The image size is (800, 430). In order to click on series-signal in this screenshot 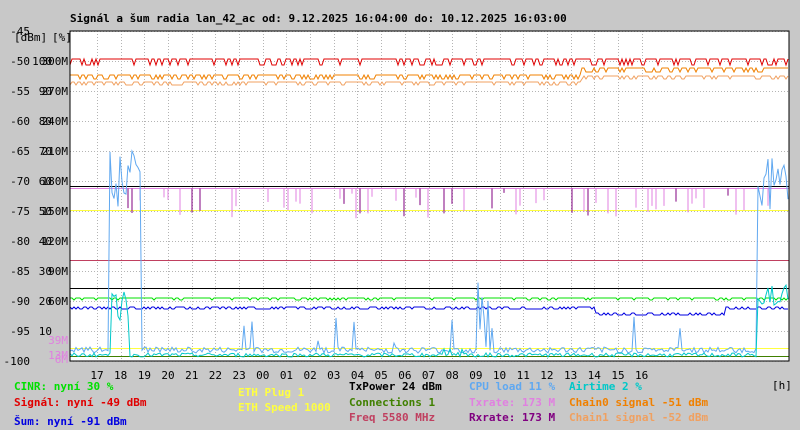, I will do `click(429, 62)`.